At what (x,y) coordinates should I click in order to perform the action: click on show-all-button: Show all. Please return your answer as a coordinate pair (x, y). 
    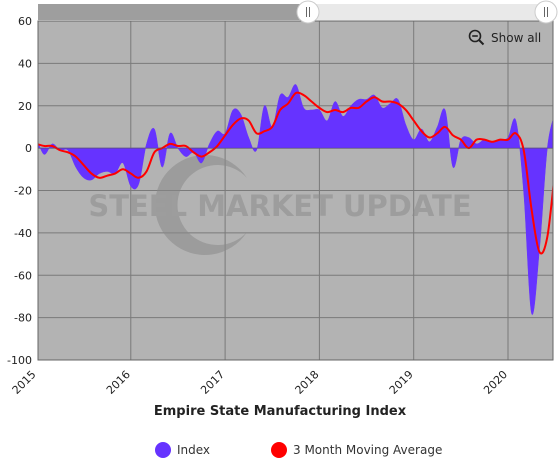
    Looking at the image, I should click on (504, 37).